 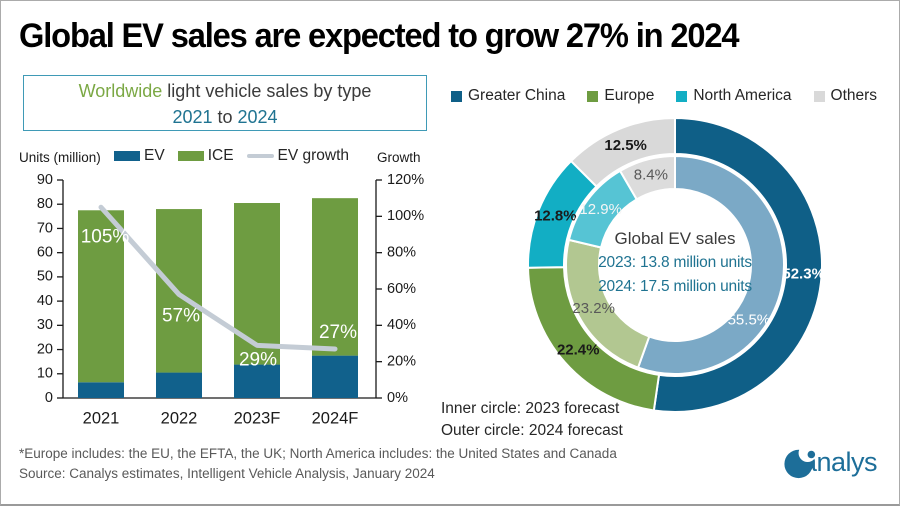 I want to click on growth-data-label: 29%, so click(x=258, y=359).